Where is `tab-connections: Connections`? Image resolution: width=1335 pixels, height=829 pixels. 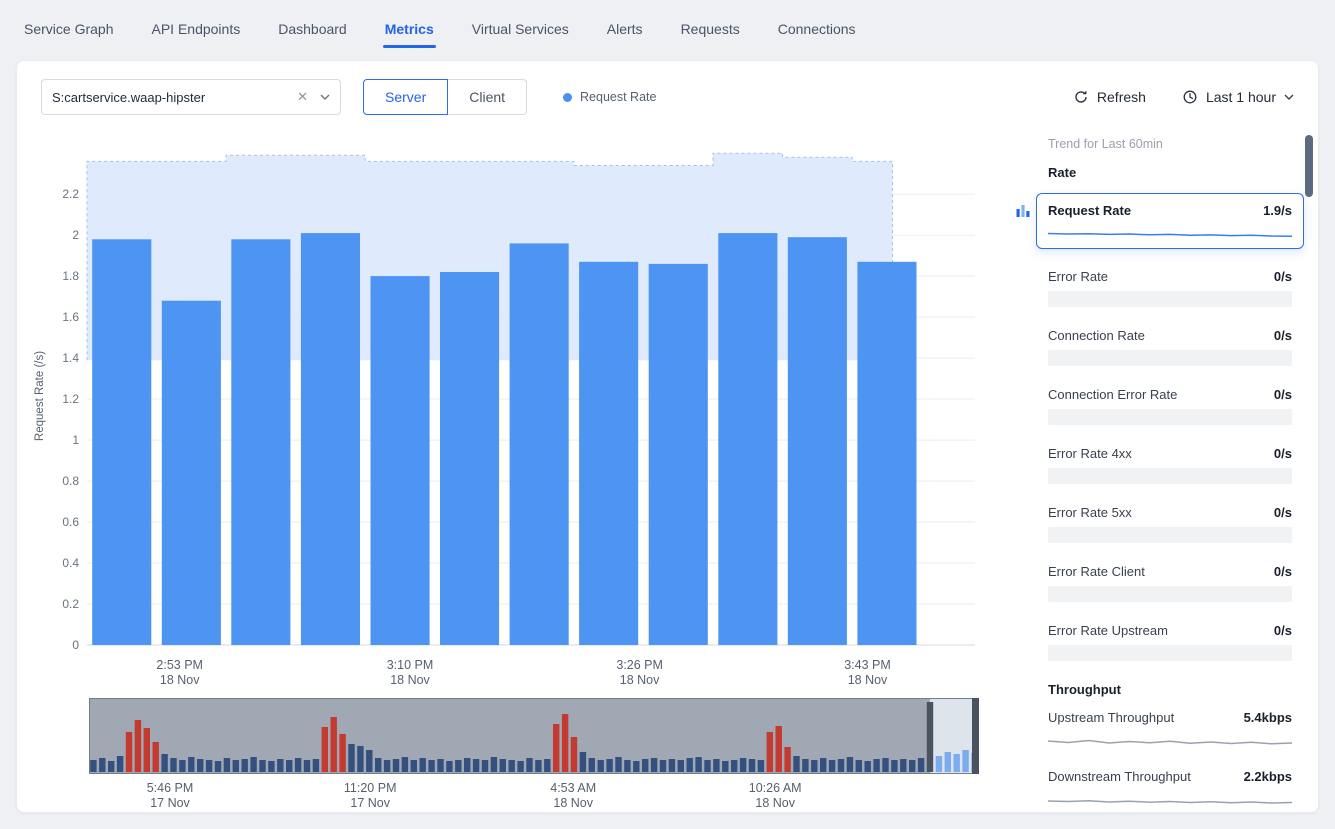 tab-connections: Connections is located at coordinates (816, 29).